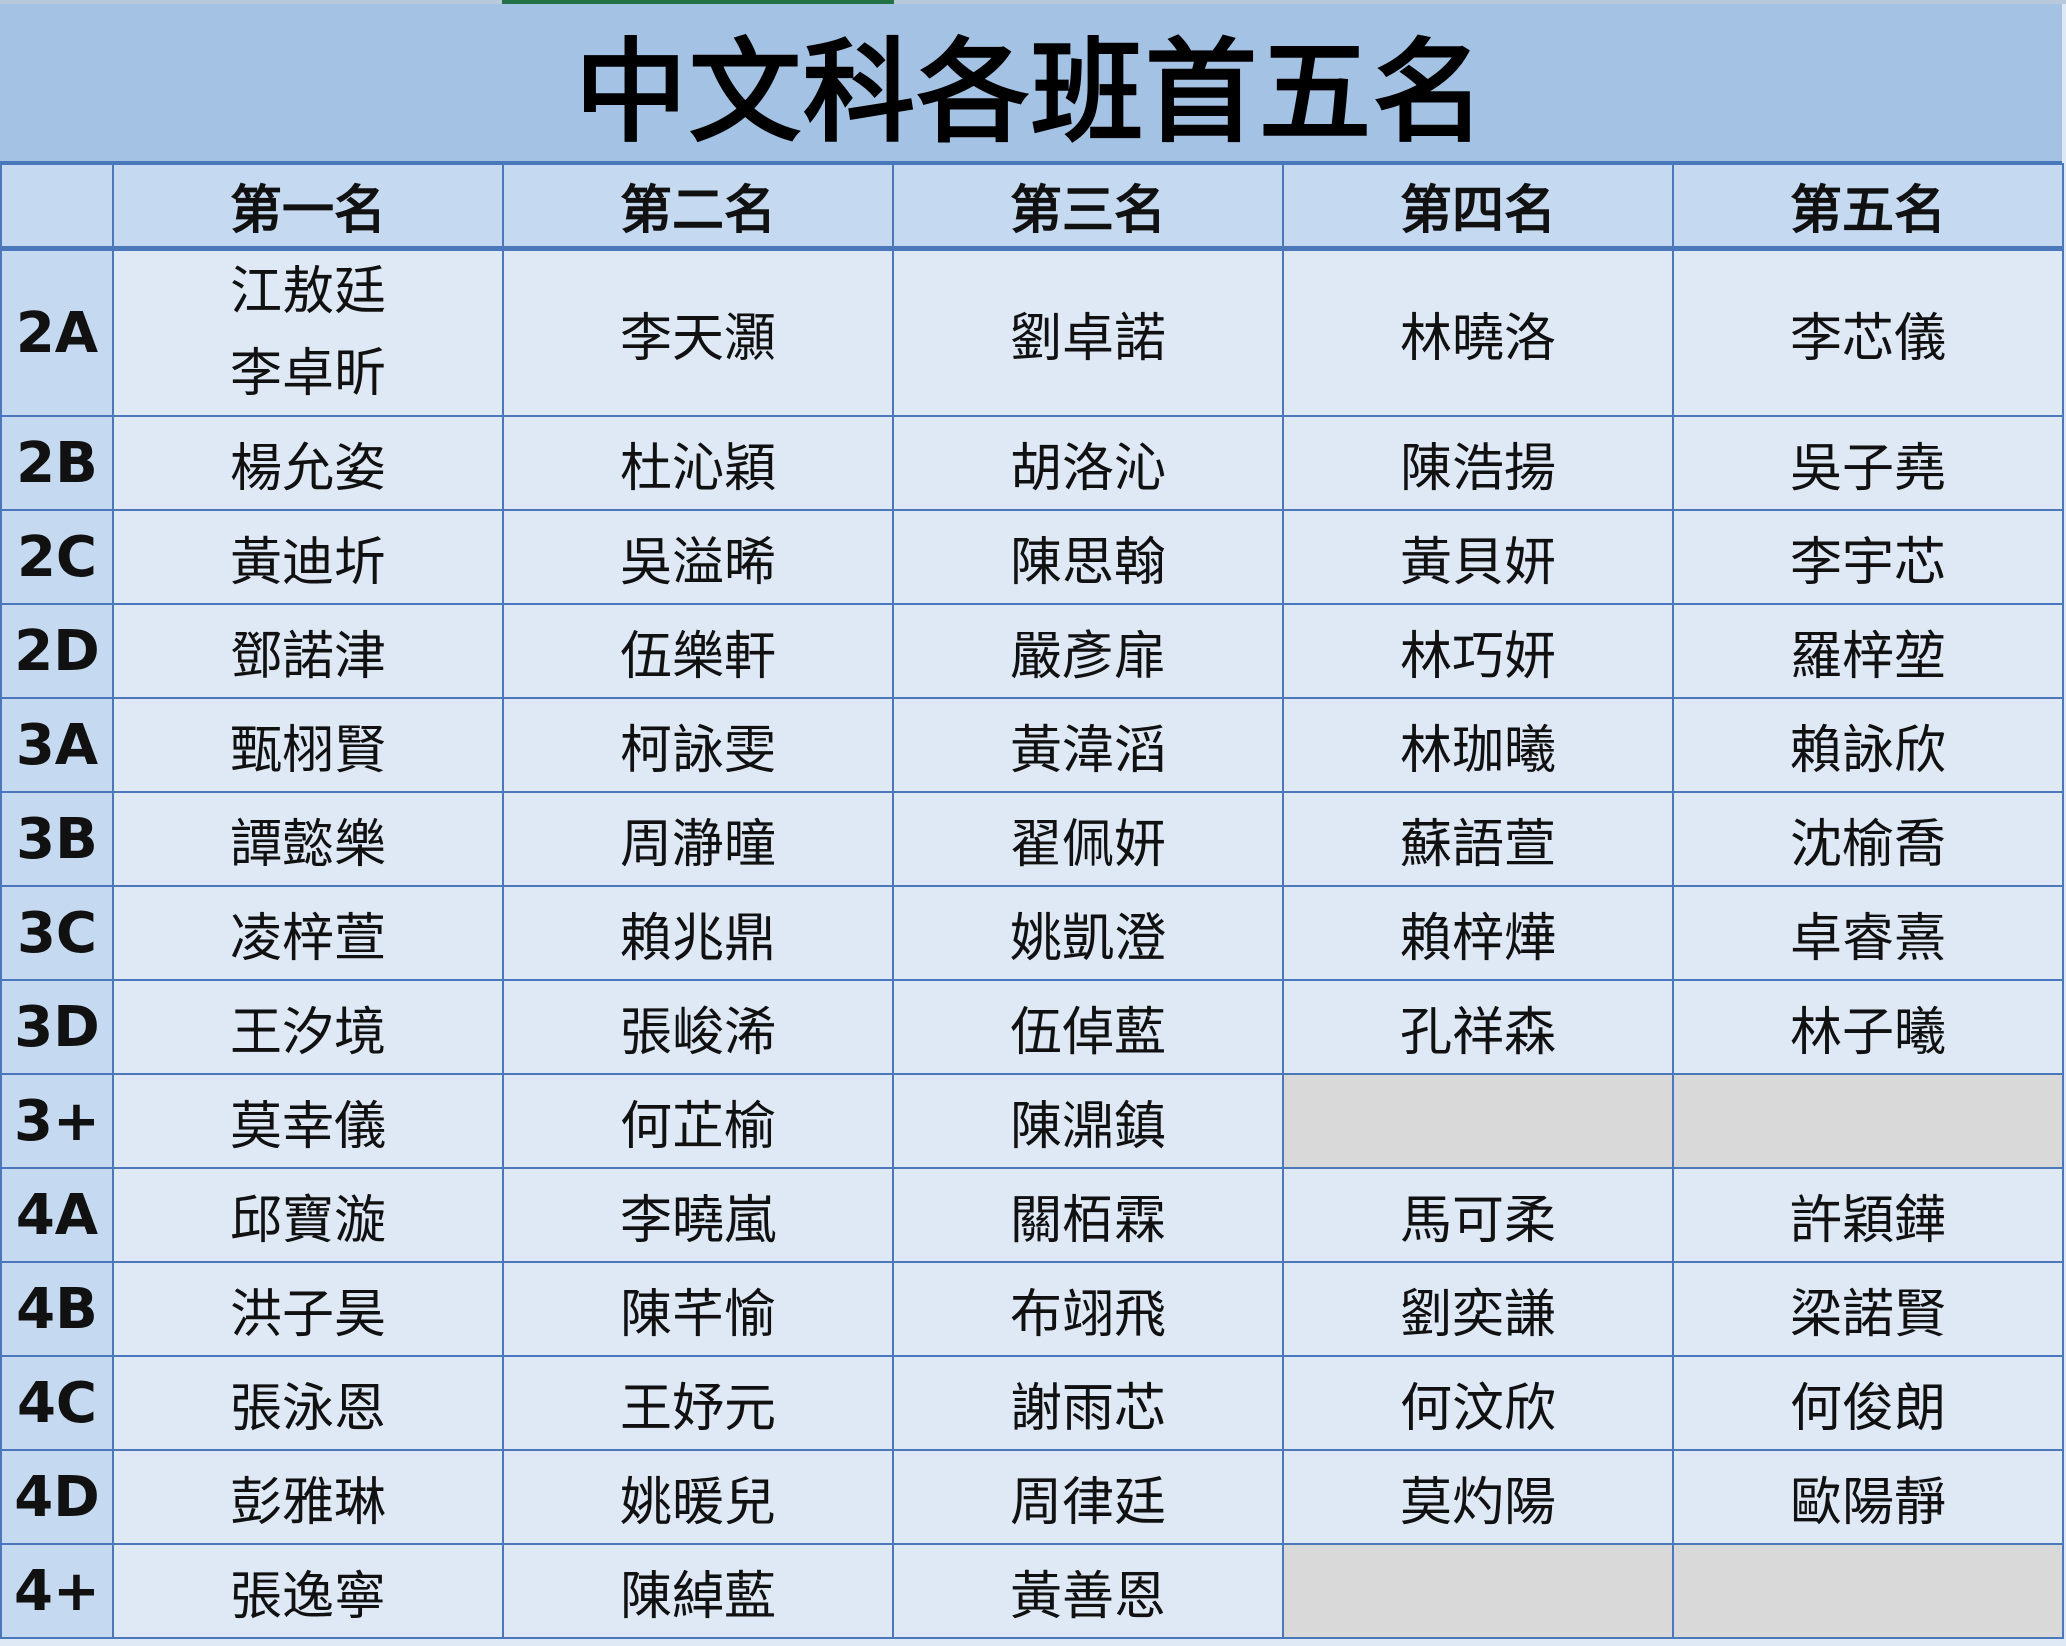  What do you see at coordinates (698, 839) in the screenshot?
I see `name-cell: 周瀞曈` at bounding box center [698, 839].